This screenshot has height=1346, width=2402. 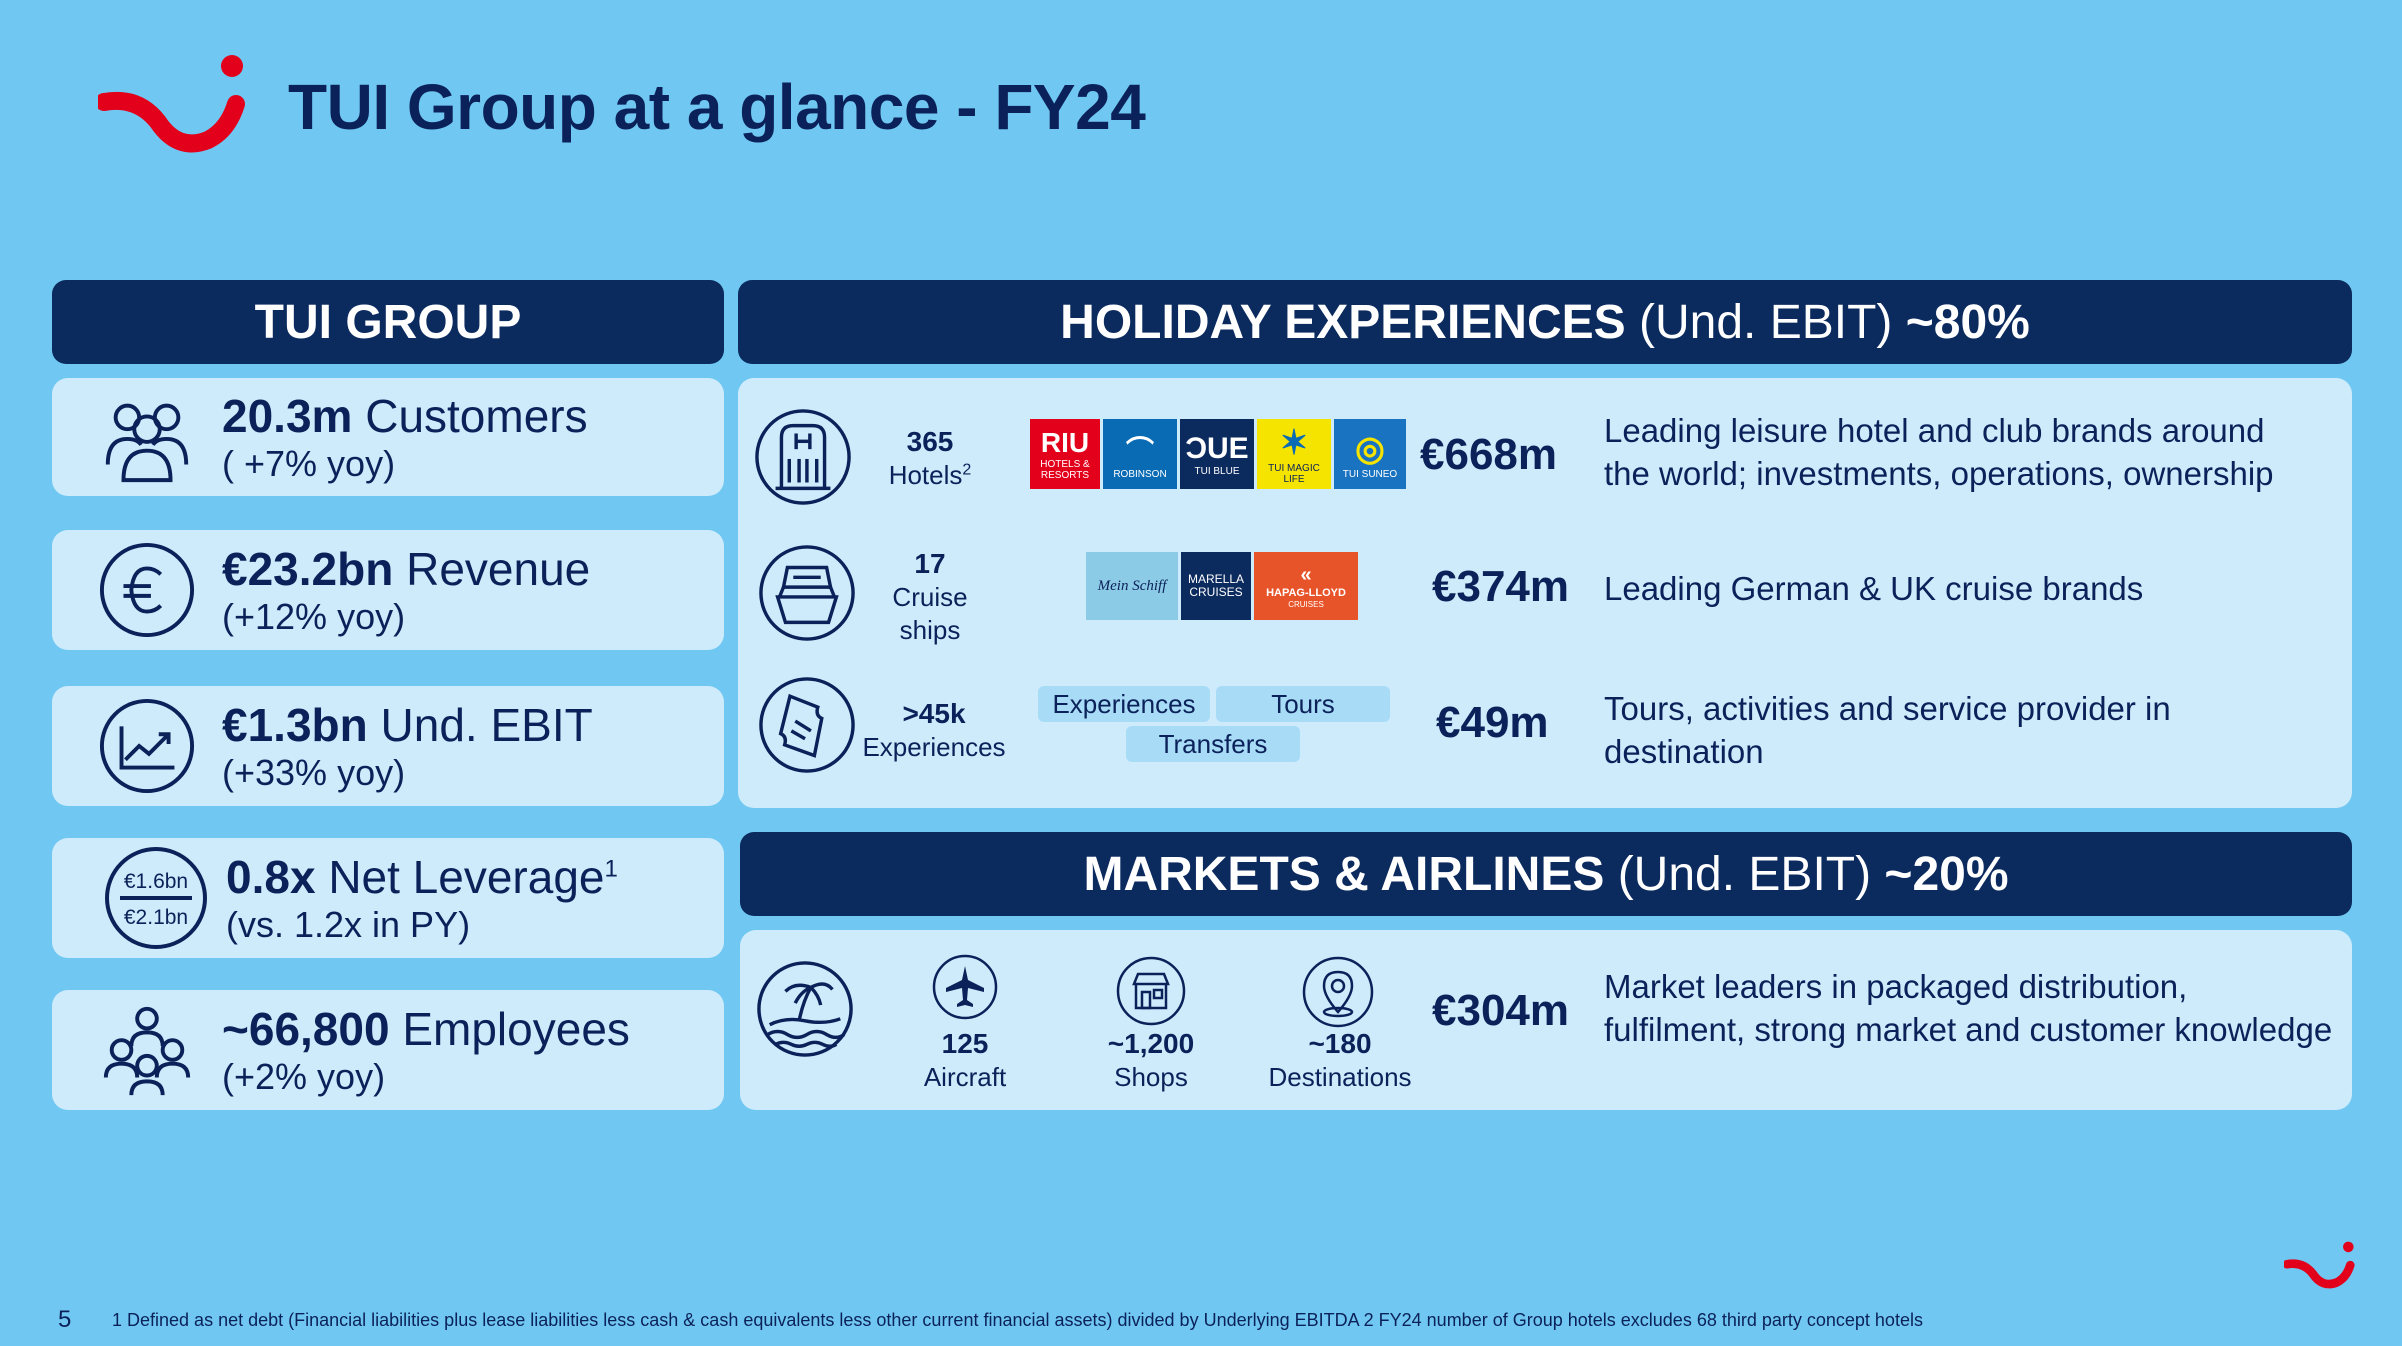 What do you see at coordinates (925, 475) in the screenshot?
I see `hotels-text: Hotels` at bounding box center [925, 475].